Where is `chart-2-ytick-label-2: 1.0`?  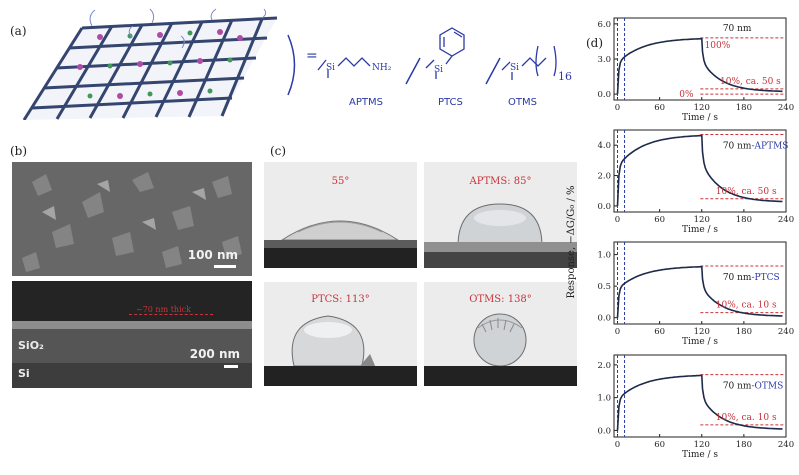
chart-2-ytick-label-2: 1.0 is located at coordinates (604, 256).